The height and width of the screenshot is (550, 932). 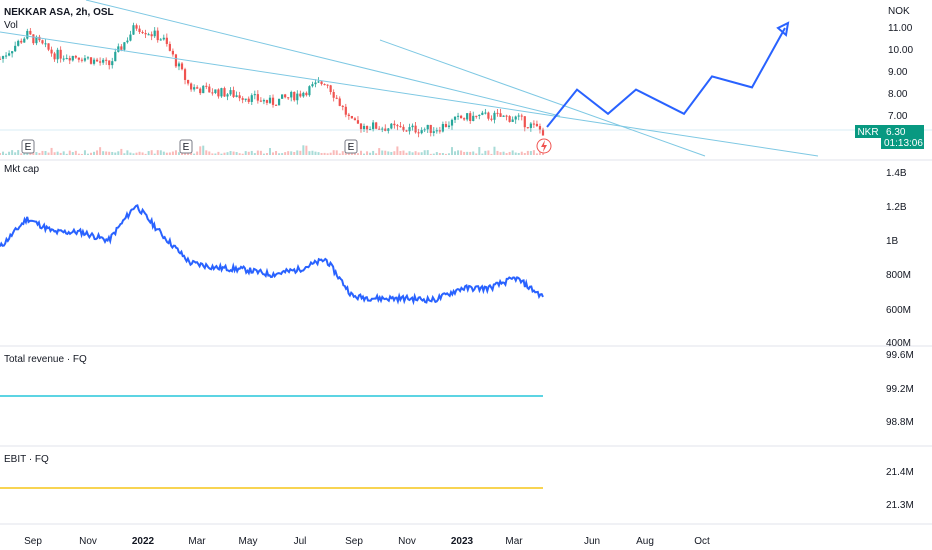 What do you see at coordinates (45, 359) in the screenshot?
I see `revenue-title: Total revenue · FQ` at bounding box center [45, 359].